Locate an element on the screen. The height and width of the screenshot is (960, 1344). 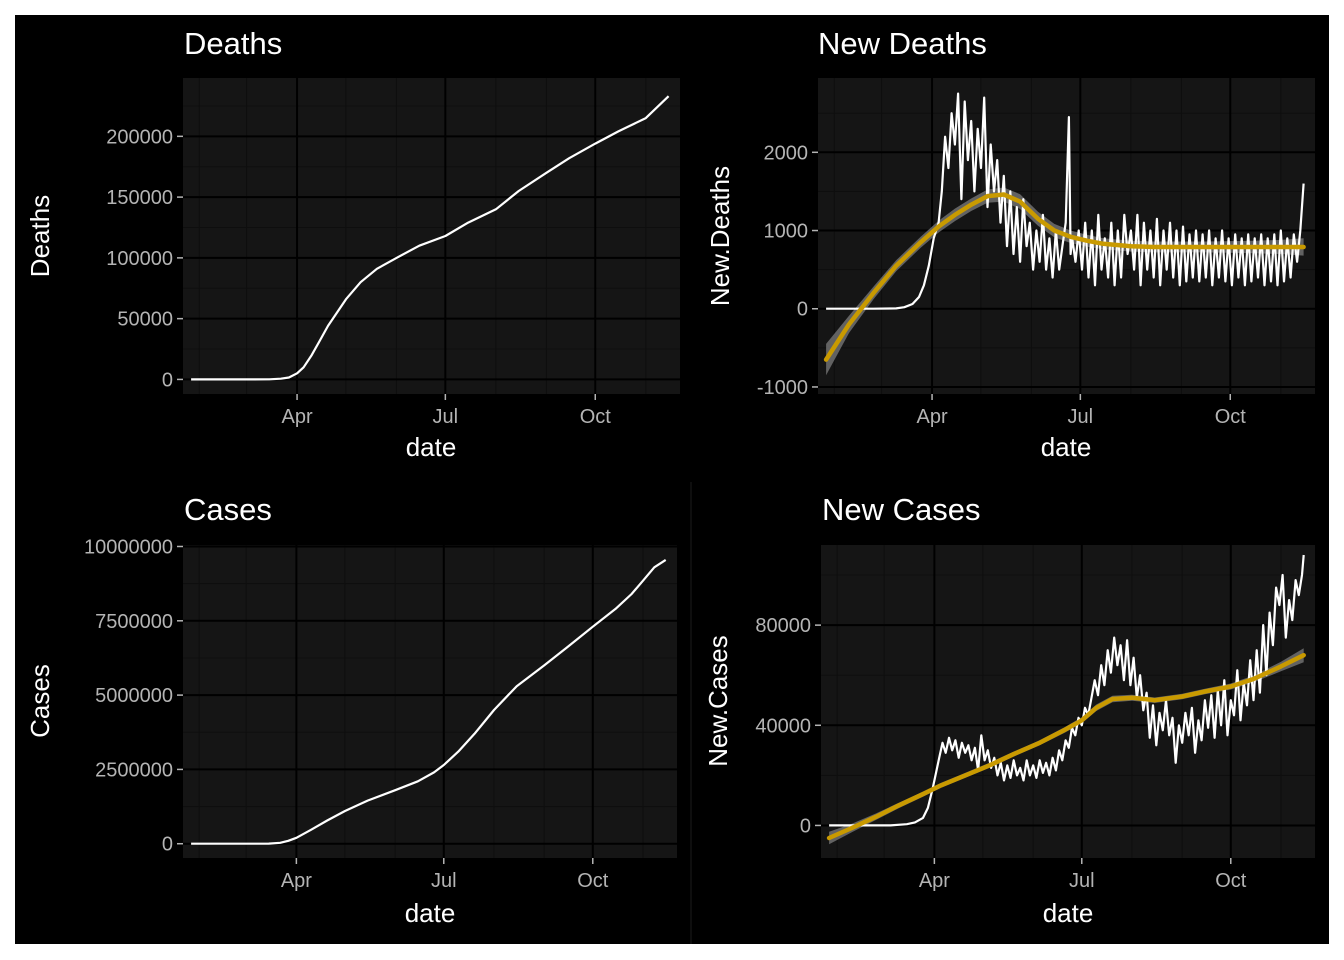
new-deaths-x-tick-label: Apr is located at coordinates (932, 417).